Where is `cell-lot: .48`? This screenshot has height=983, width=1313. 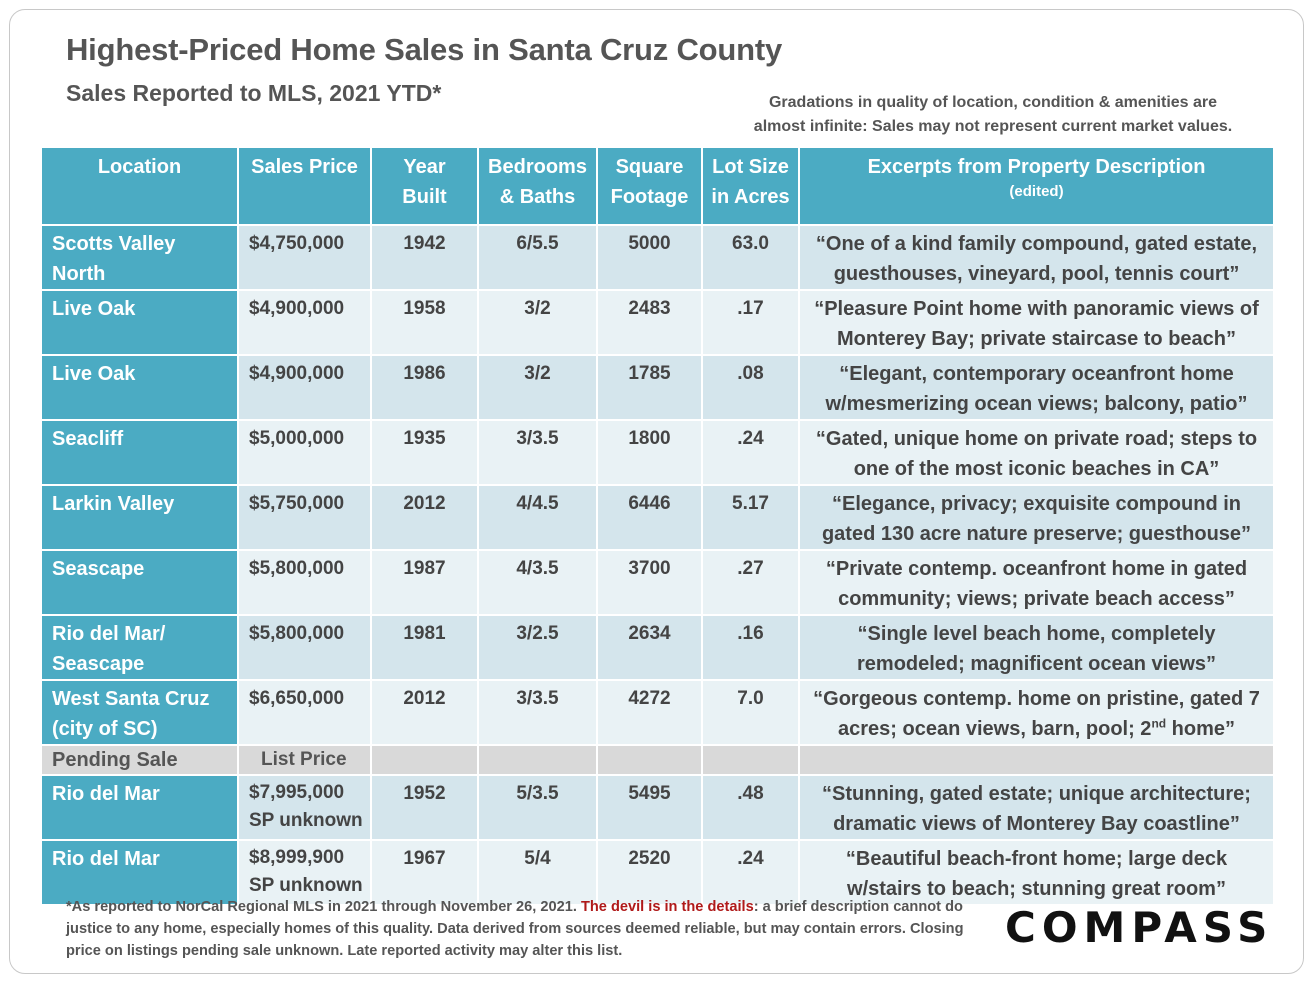
cell-lot: .48 is located at coordinates (750, 807).